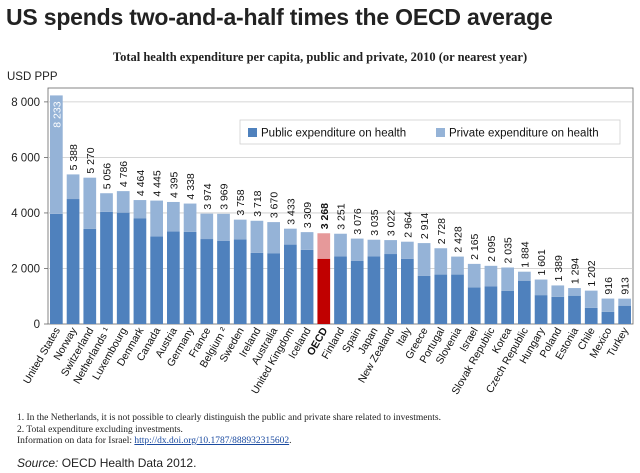 The height and width of the screenshot is (473, 640). I want to click on data-label: 2 035, so click(509, 250).